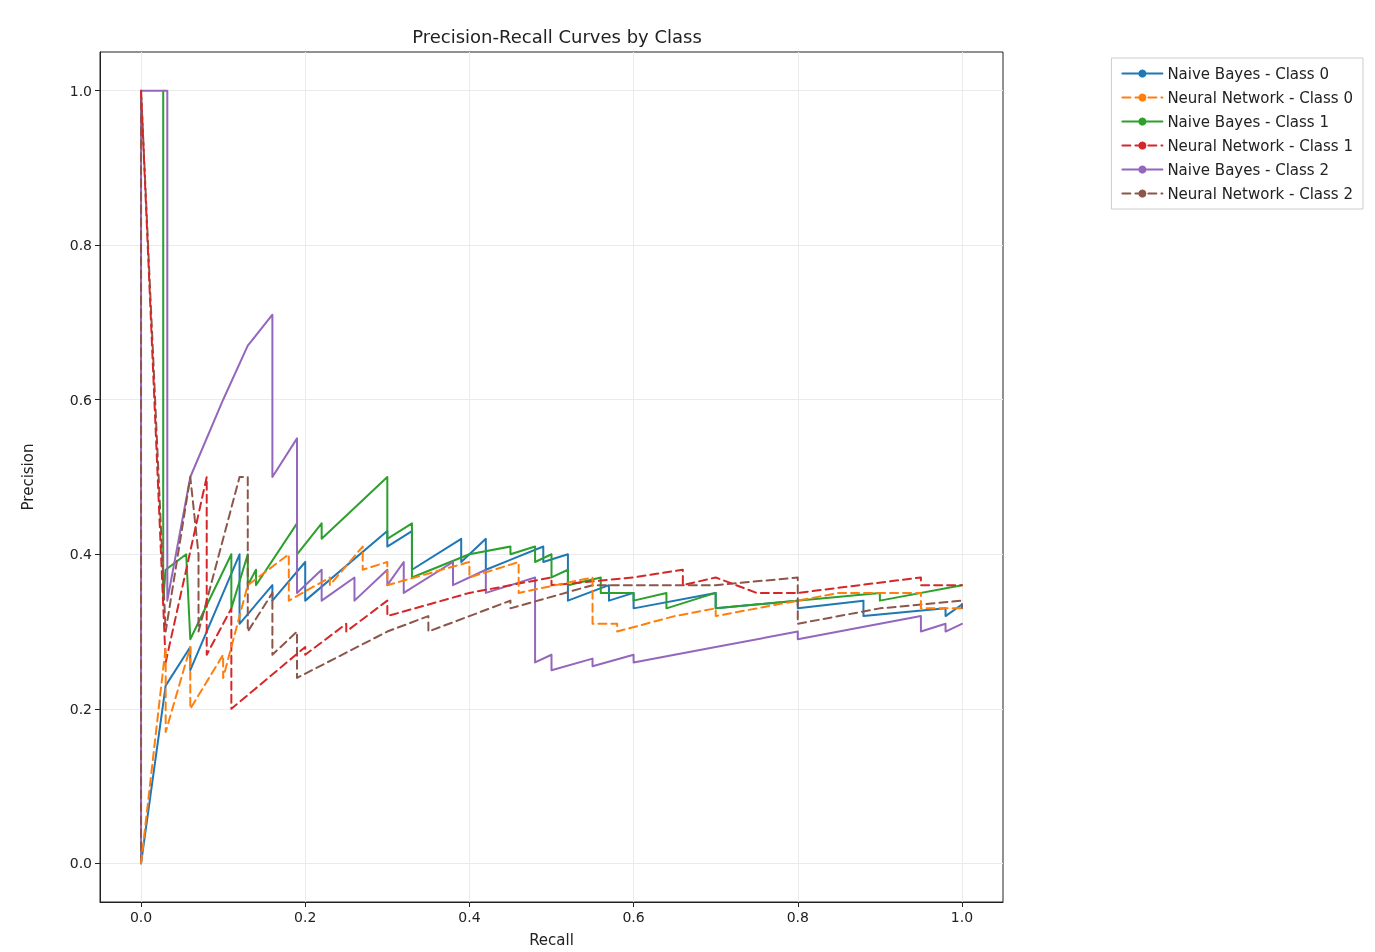 This screenshot has width=1375, height=952. I want to click on y-tick-label: 1.0, so click(80, 90).